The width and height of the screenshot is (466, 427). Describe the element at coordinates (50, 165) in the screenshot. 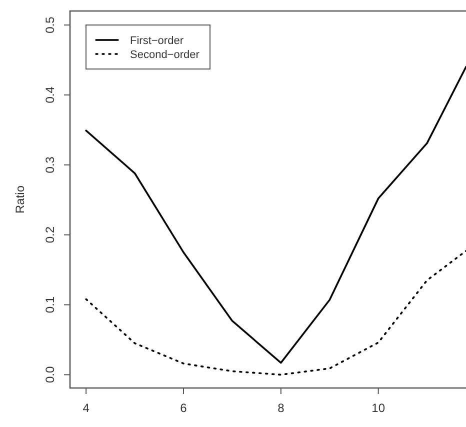

I see `y-tick-label: 0.3` at that location.